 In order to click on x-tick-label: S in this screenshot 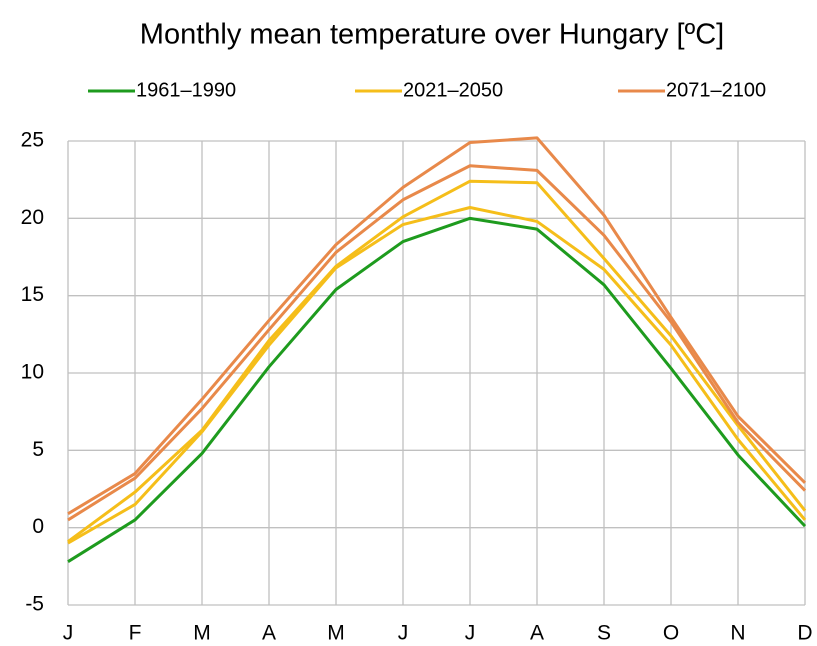, I will do `click(604, 633)`.